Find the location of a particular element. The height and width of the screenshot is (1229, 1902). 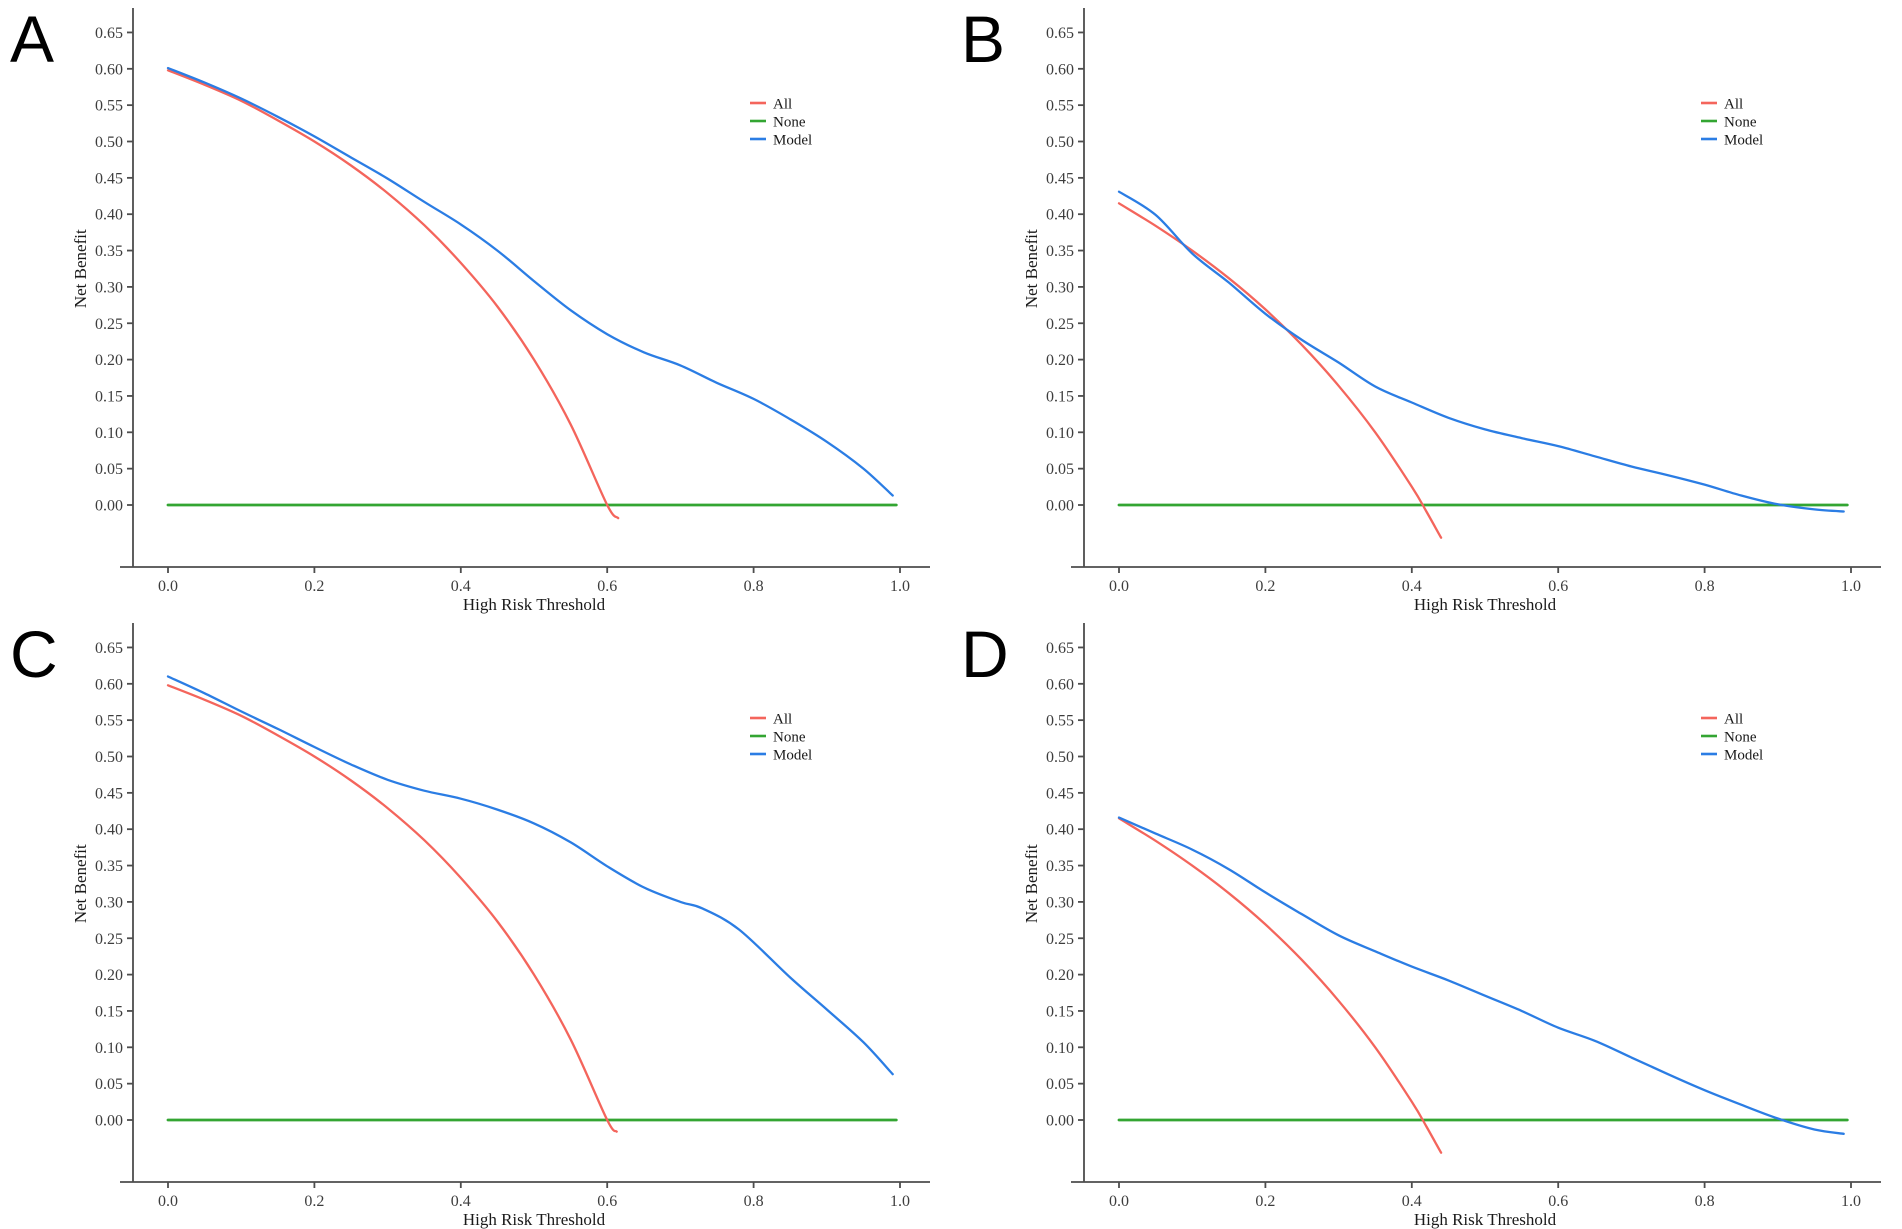

panel-label-b: B is located at coordinates (983, 39).